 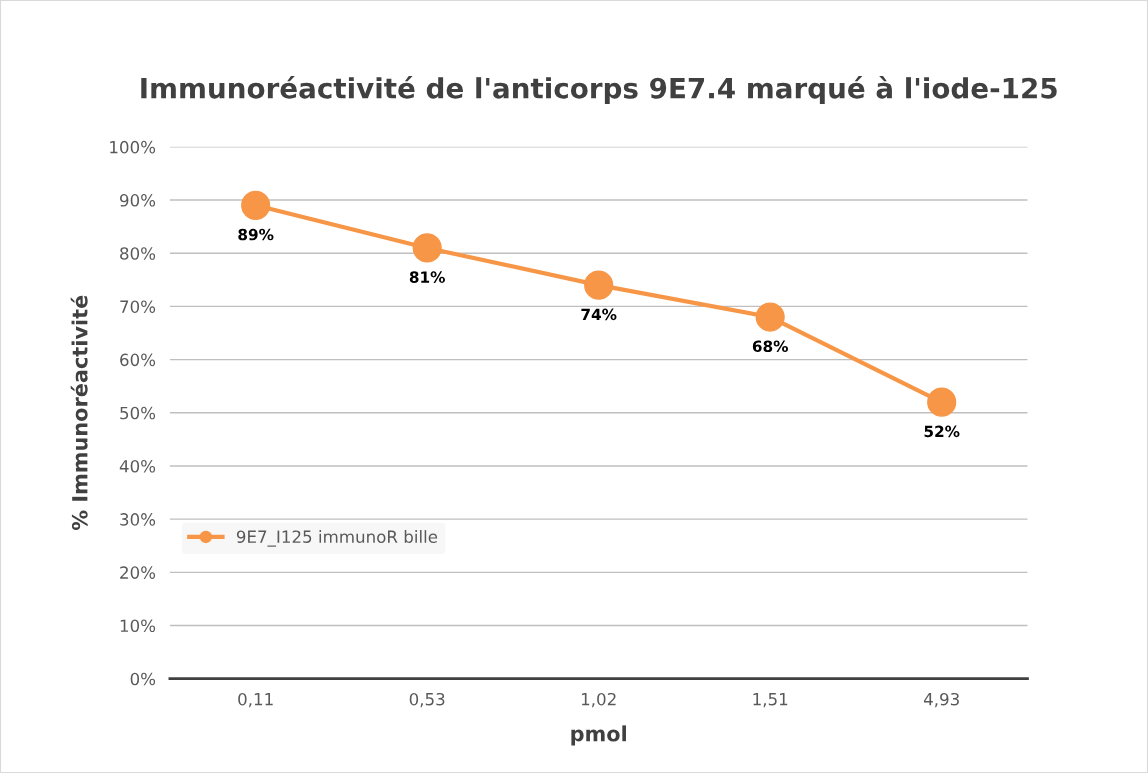 What do you see at coordinates (138, 306) in the screenshot?
I see `y-tick-label: 70%` at bounding box center [138, 306].